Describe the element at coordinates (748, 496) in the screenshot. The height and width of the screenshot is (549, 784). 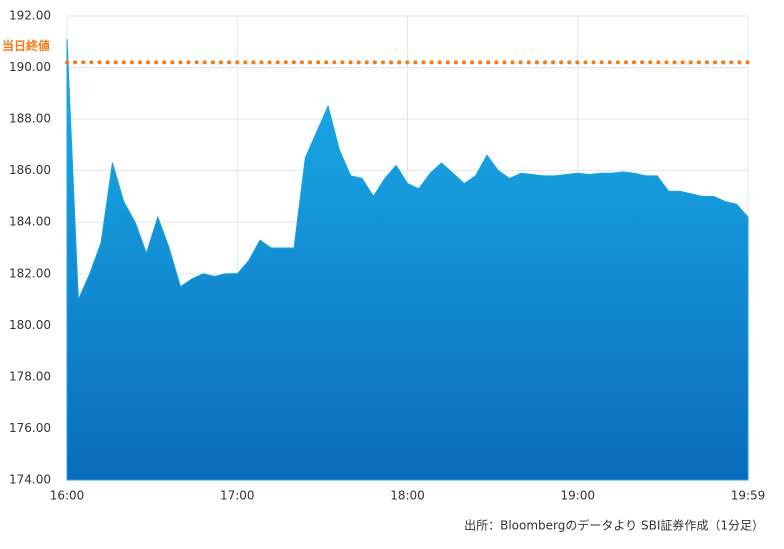
I see `x-tick-label: 19:59` at that location.